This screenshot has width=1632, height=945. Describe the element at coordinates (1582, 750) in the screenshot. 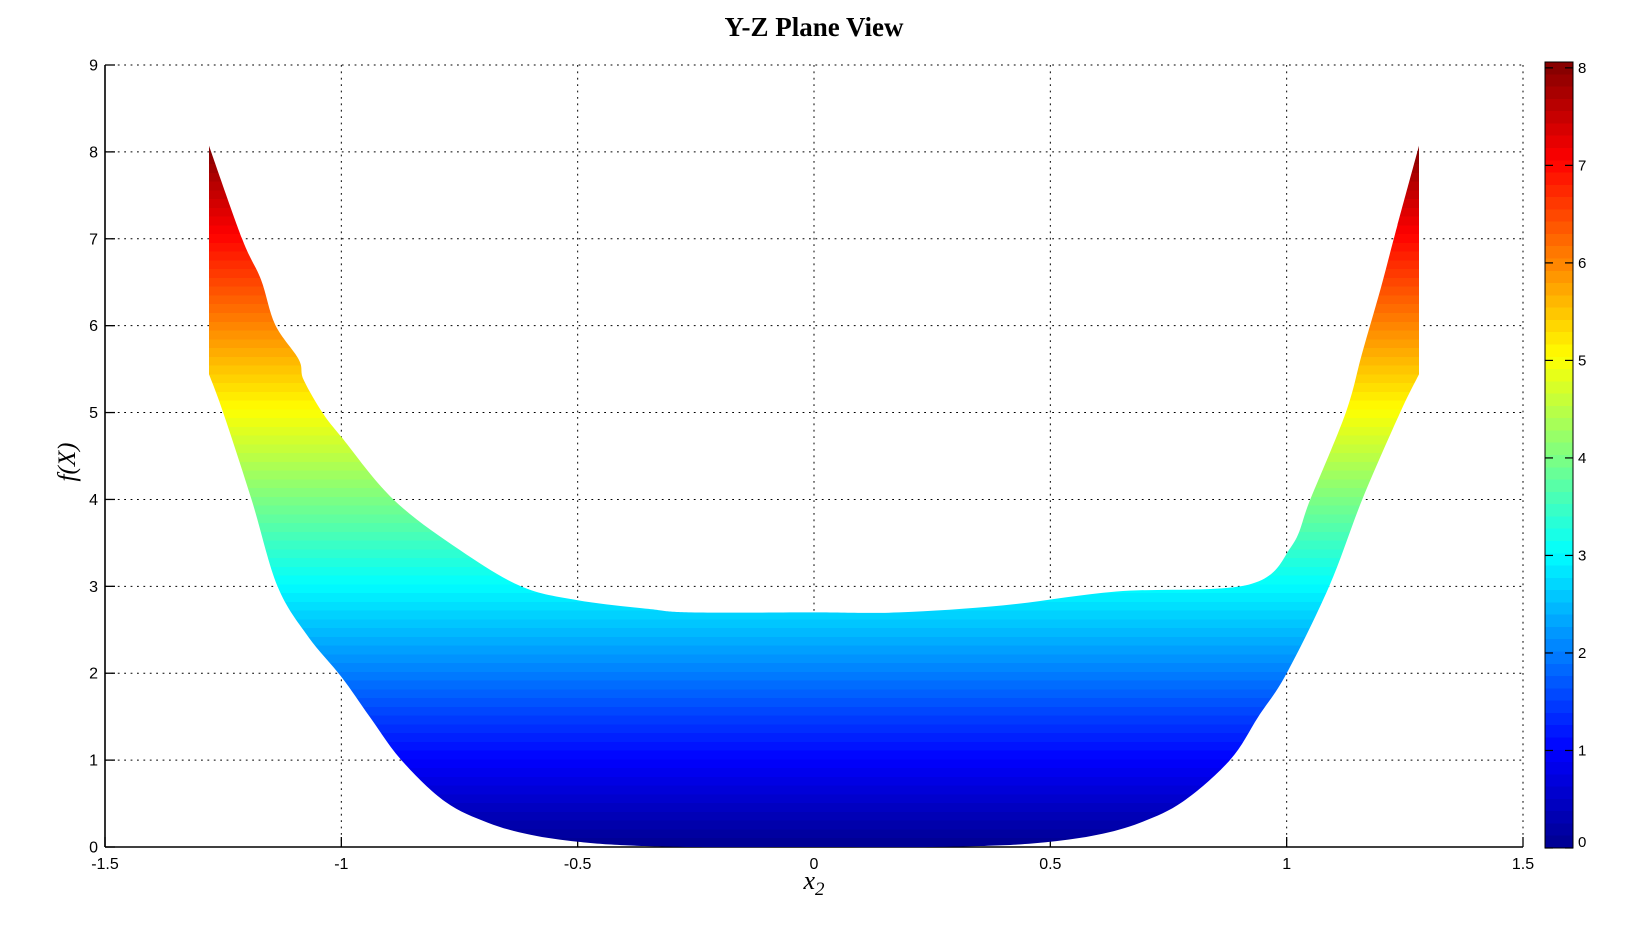

I see `colorbar-tick-label: 1` at that location.